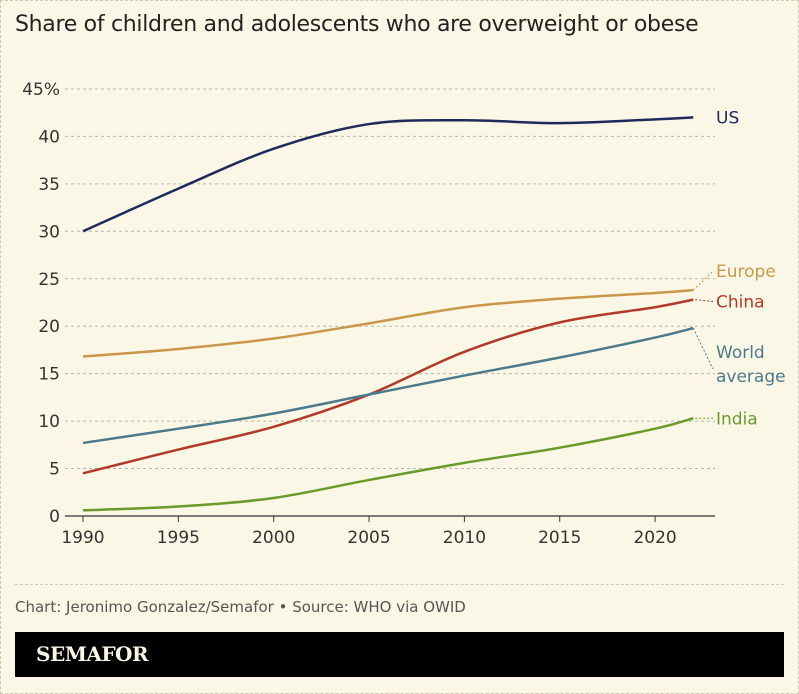  What do you see at coordinates (740, 353) in the screenshot?
I see `series-label-world-average: World` at bounding box center [740, 353].